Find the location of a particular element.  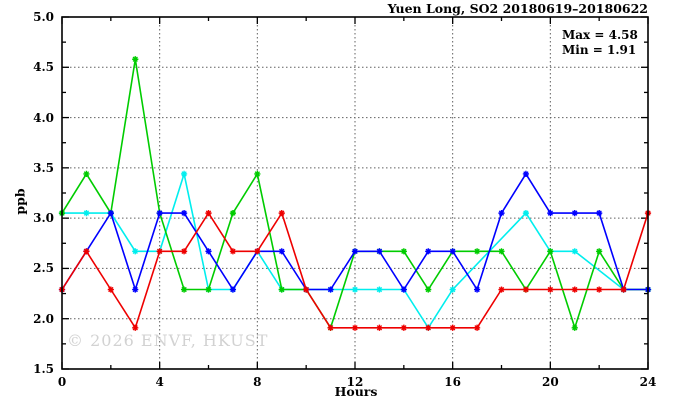

y-tick-label: 1.5 is located at coordinates (43, 369).